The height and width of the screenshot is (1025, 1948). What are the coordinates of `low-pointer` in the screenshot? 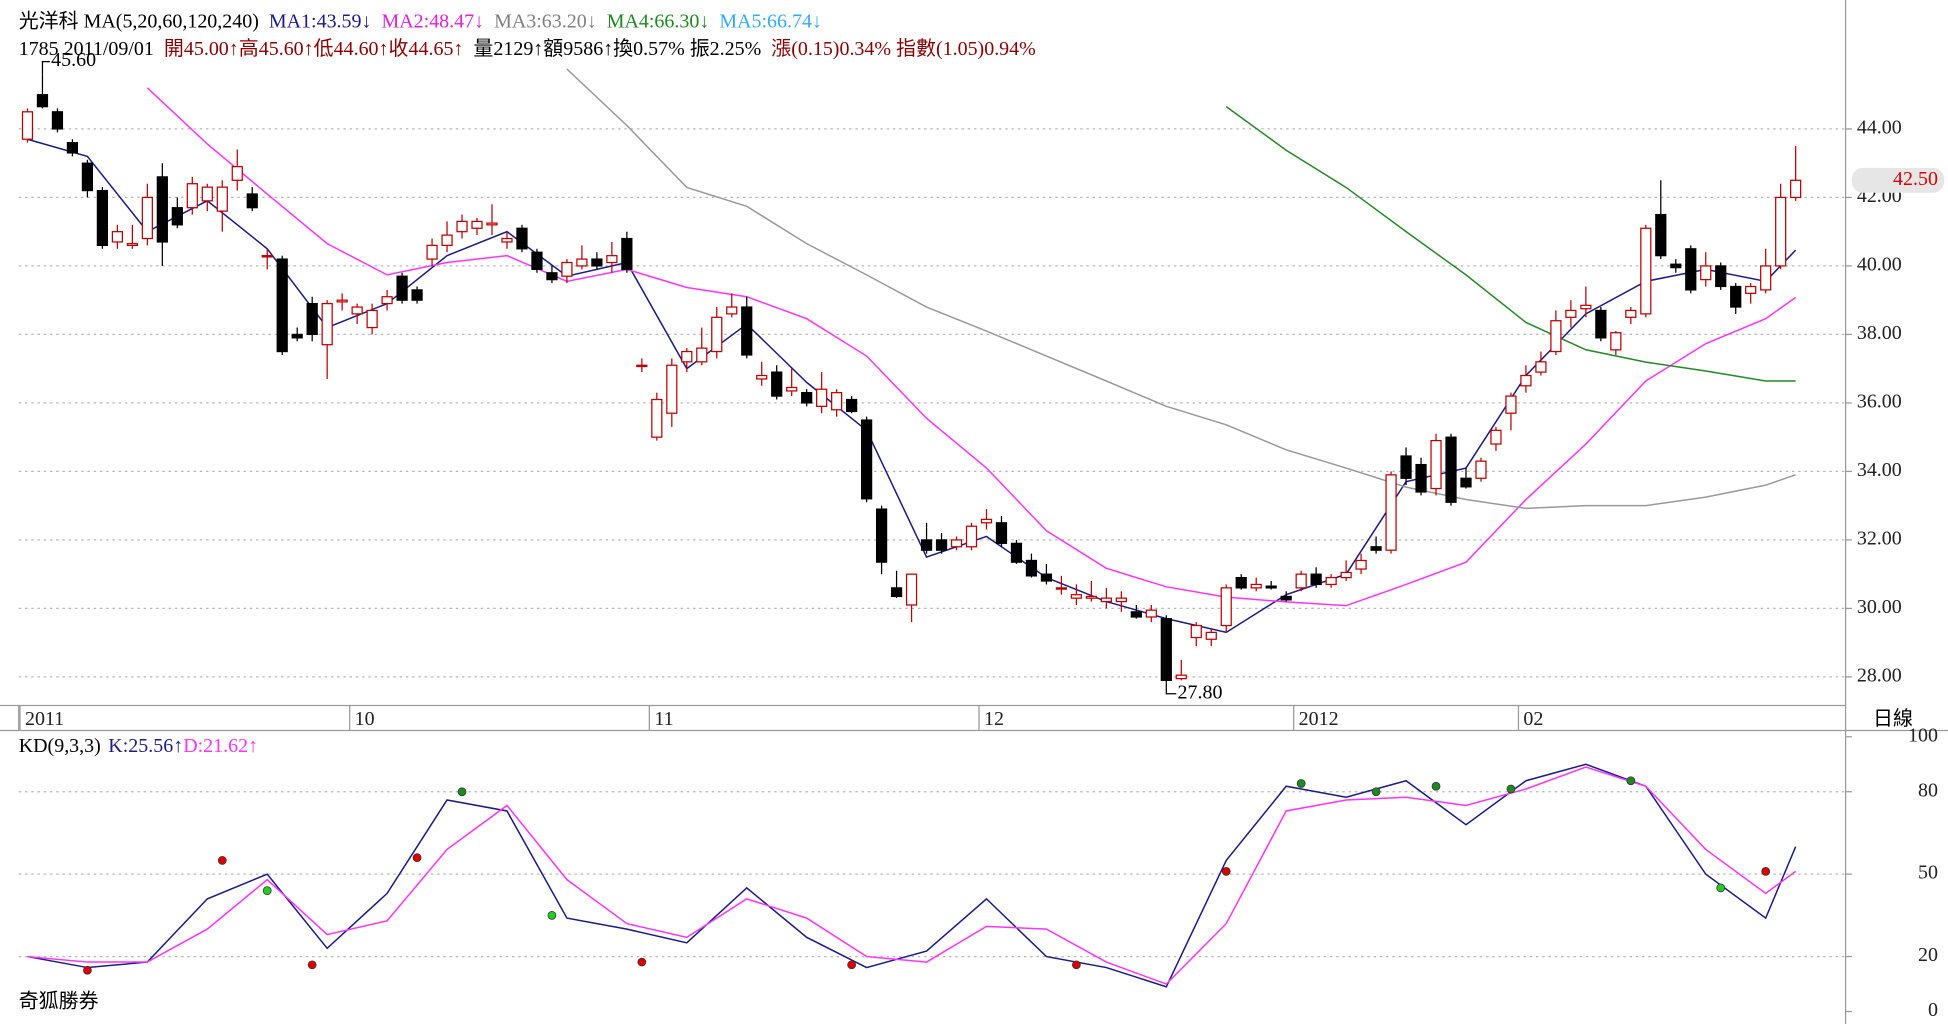 It's located at (1171, 689).